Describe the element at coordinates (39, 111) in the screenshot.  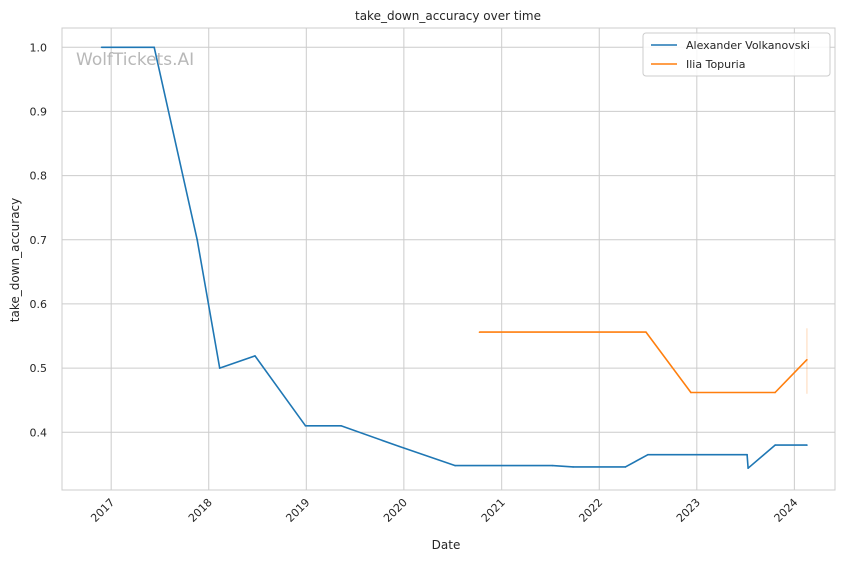
I see `y-tick-label: 0.9` at that location.